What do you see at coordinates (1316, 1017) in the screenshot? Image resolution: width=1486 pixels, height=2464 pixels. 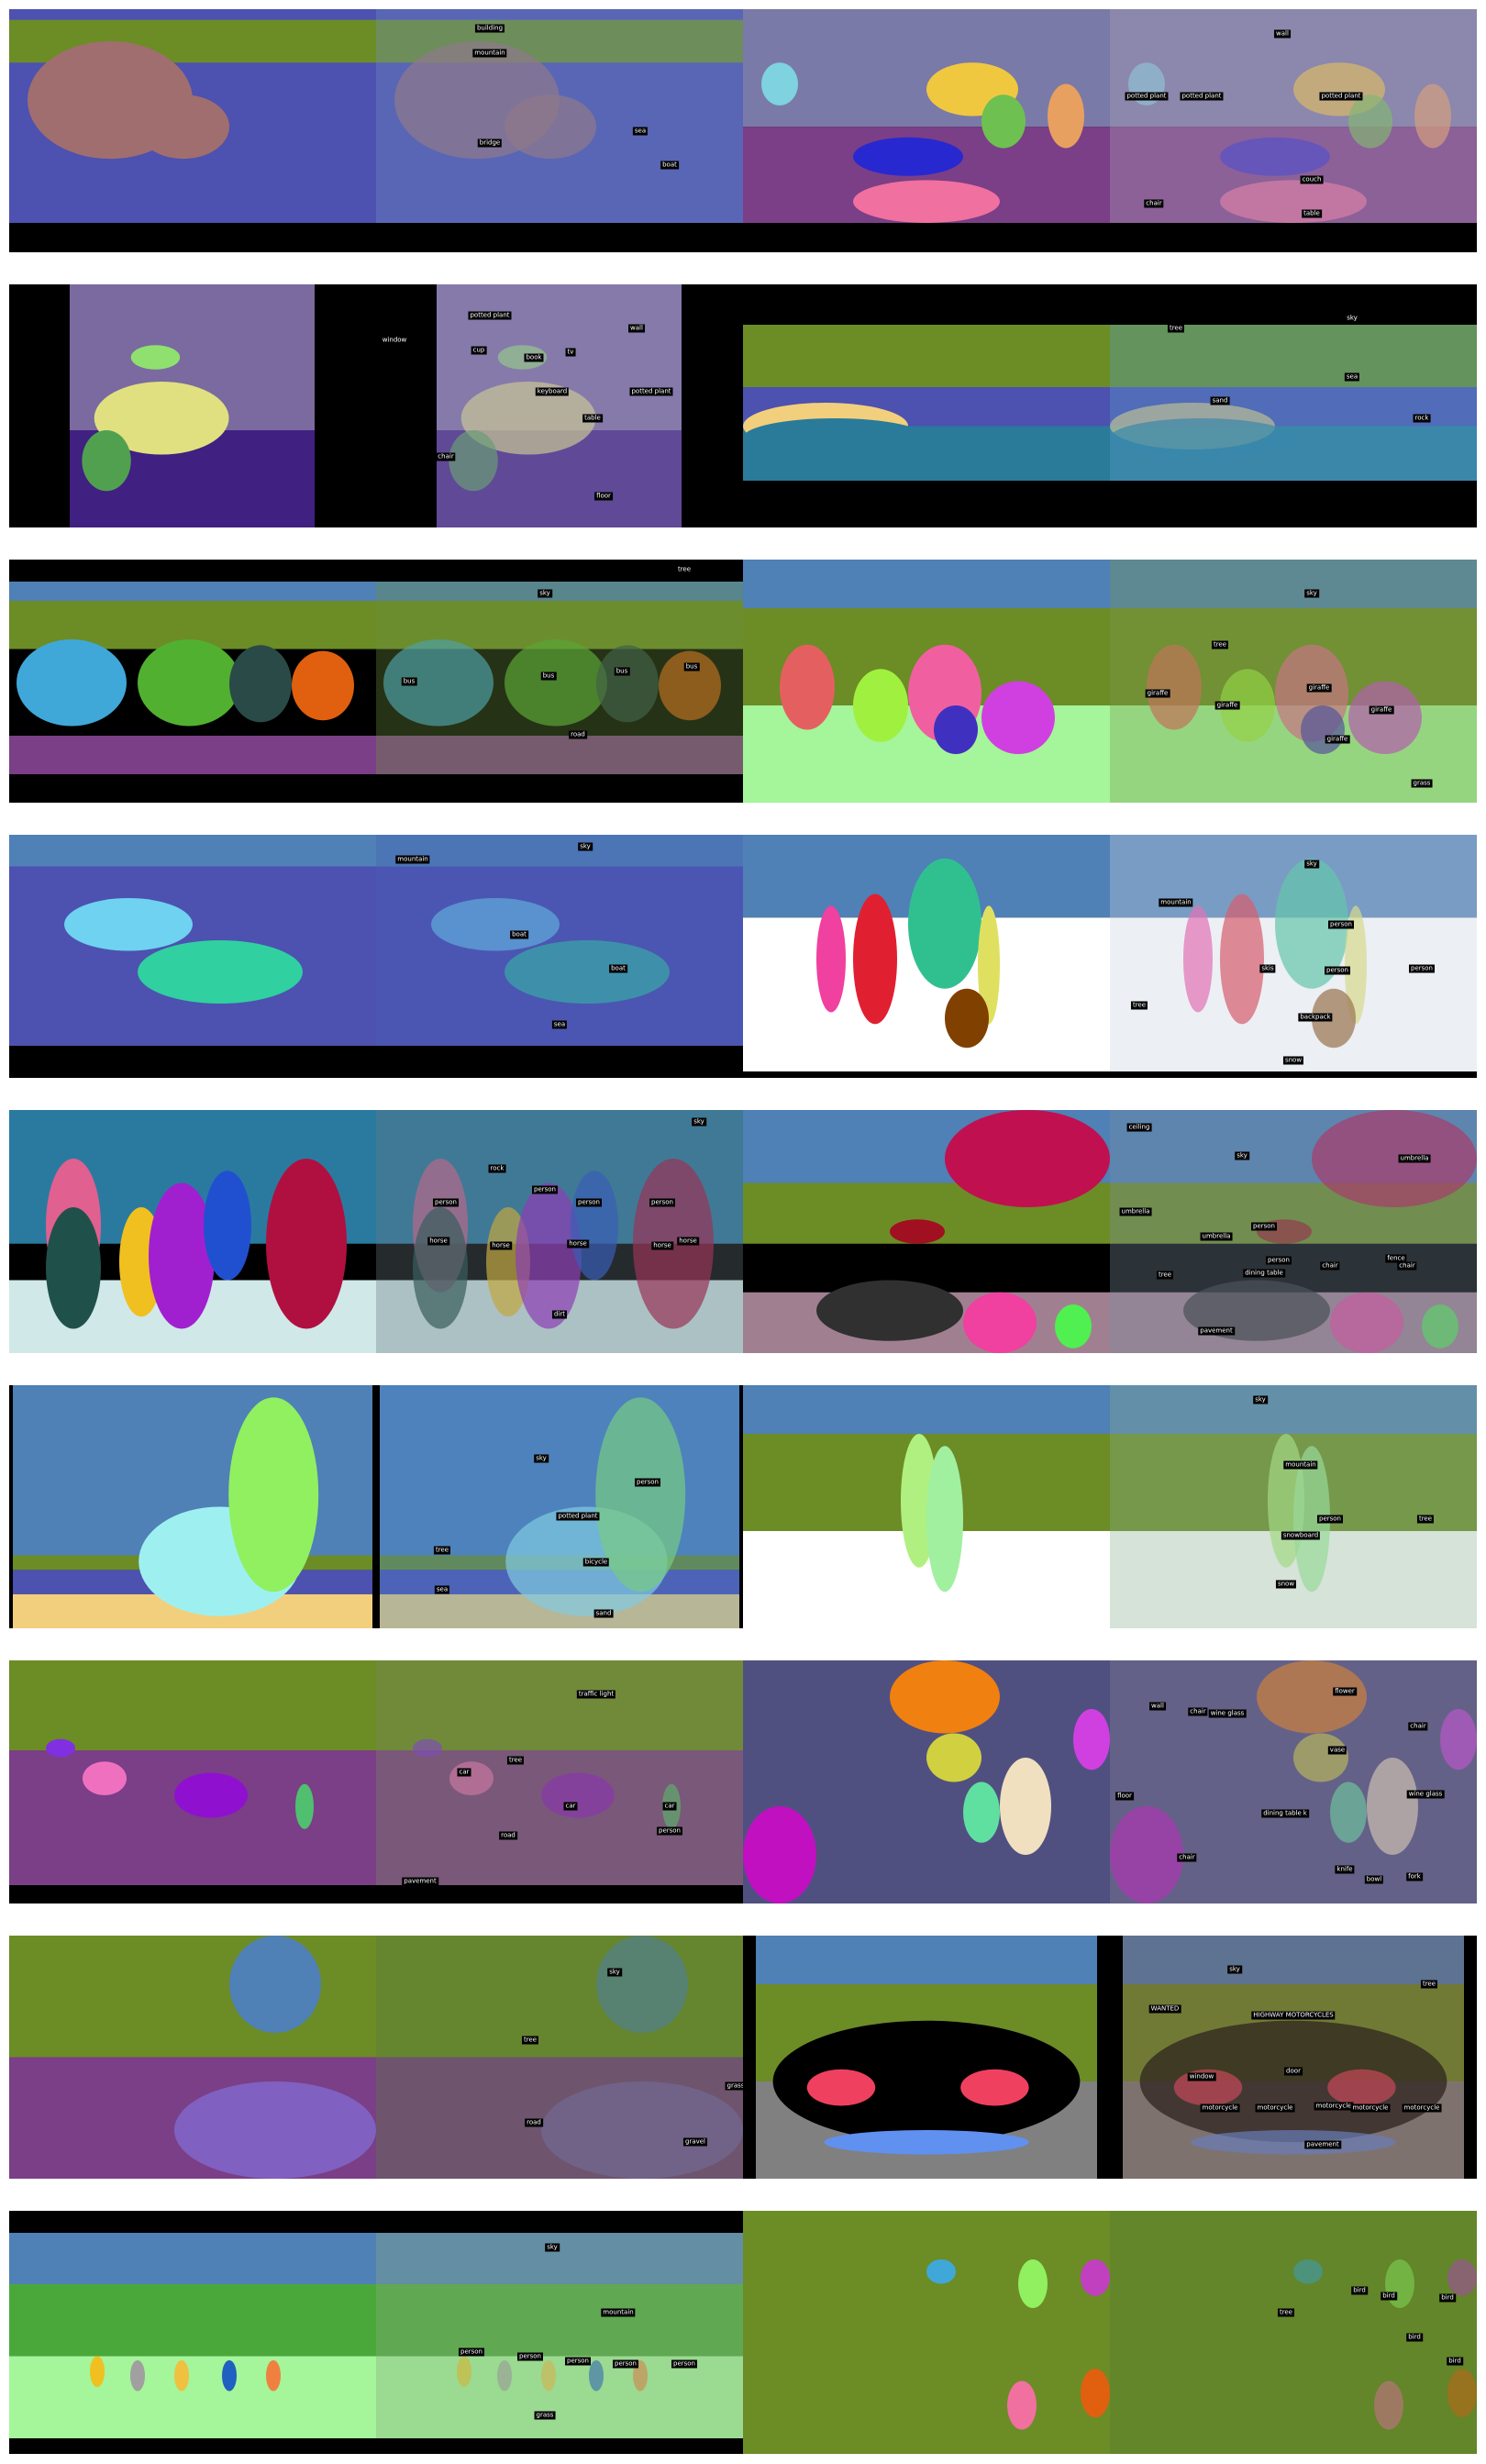 I see `skiers-label: backpack` at bounding box center [1316, 1017].